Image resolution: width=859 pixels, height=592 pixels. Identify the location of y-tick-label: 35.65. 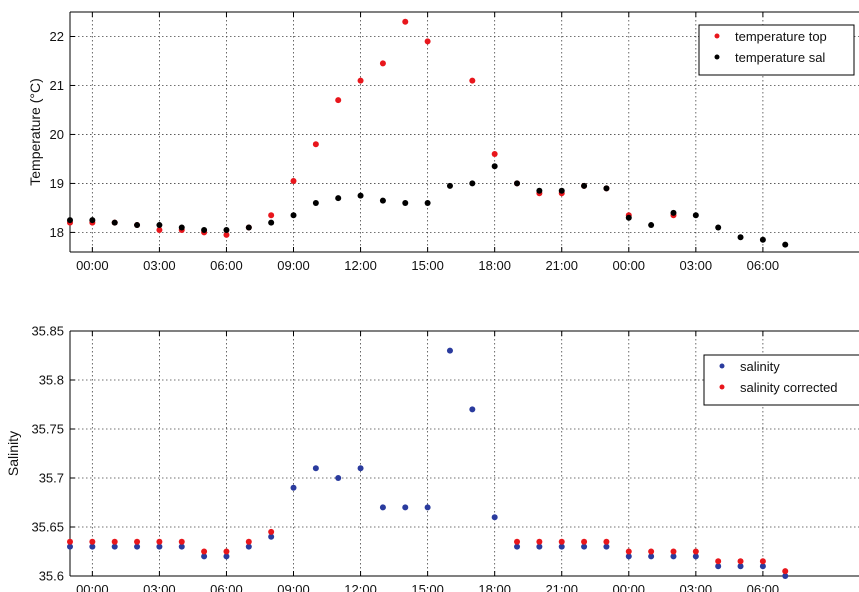
(47, 527).